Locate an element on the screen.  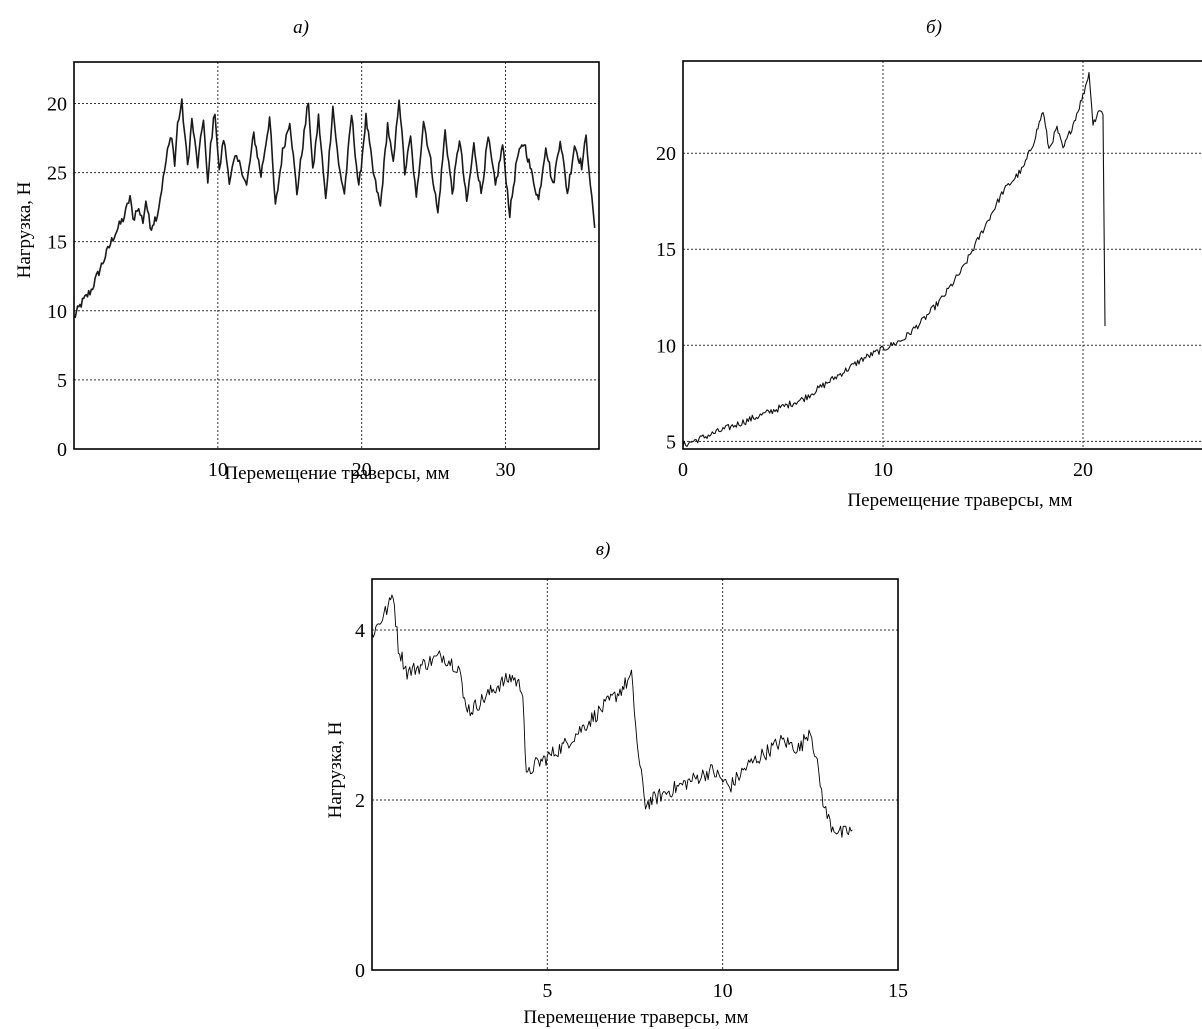
chart-b-y-tick-label: 20 is located at coordinates (666, 154).